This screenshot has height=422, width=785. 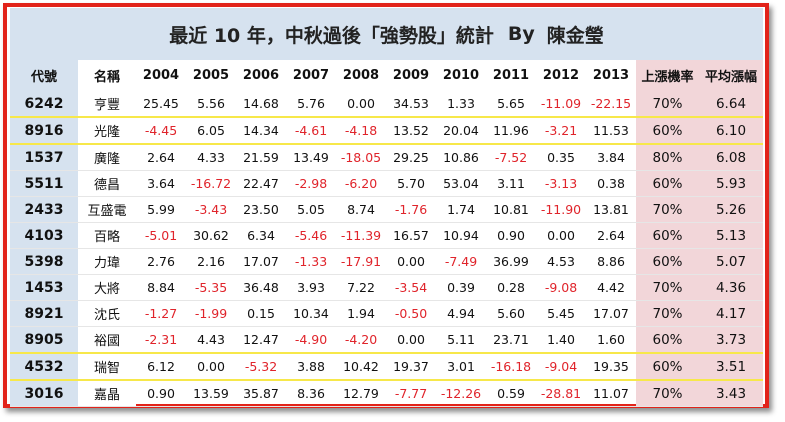 I want to click on stock-code: 5511, so click(x=44, y=183).